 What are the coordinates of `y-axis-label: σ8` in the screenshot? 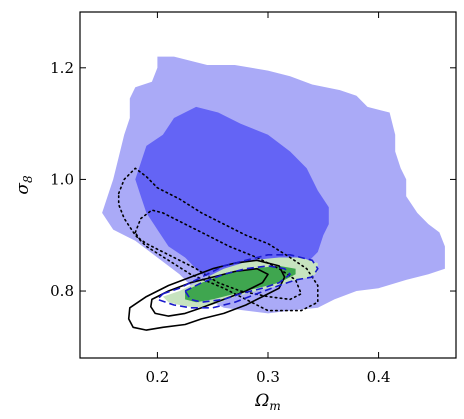 It's located at (24, 185).